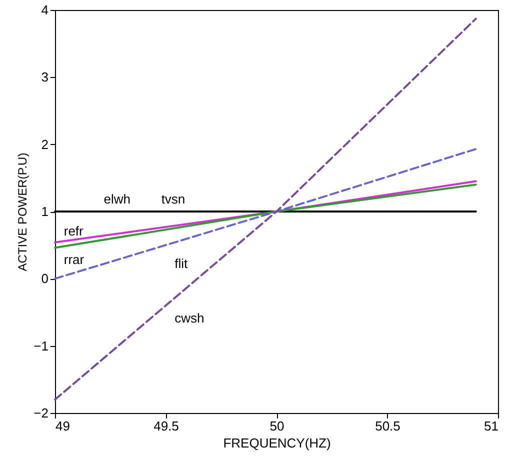 The width and height of the screenshot is (507, 466). I want to click on x-tick-label: 50.5, so click(387, 426).